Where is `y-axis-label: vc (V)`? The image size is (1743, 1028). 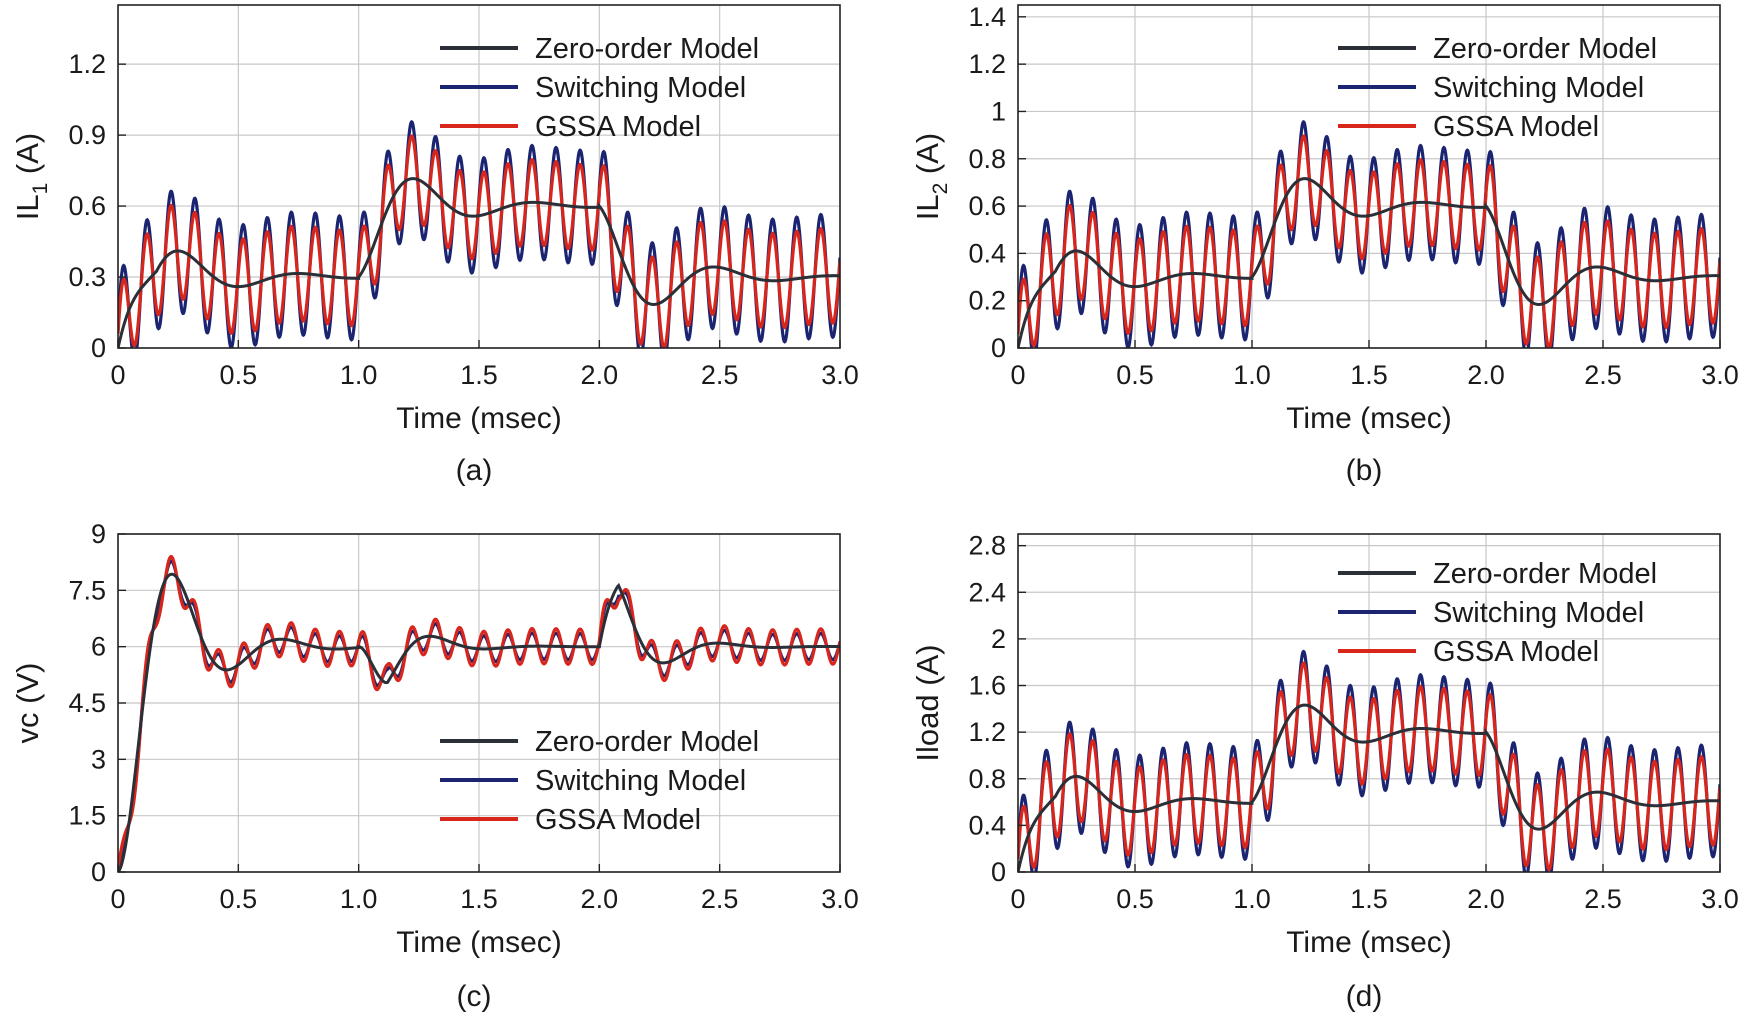 y-axis-label: vc (V) is located at coordinates (27, 703).